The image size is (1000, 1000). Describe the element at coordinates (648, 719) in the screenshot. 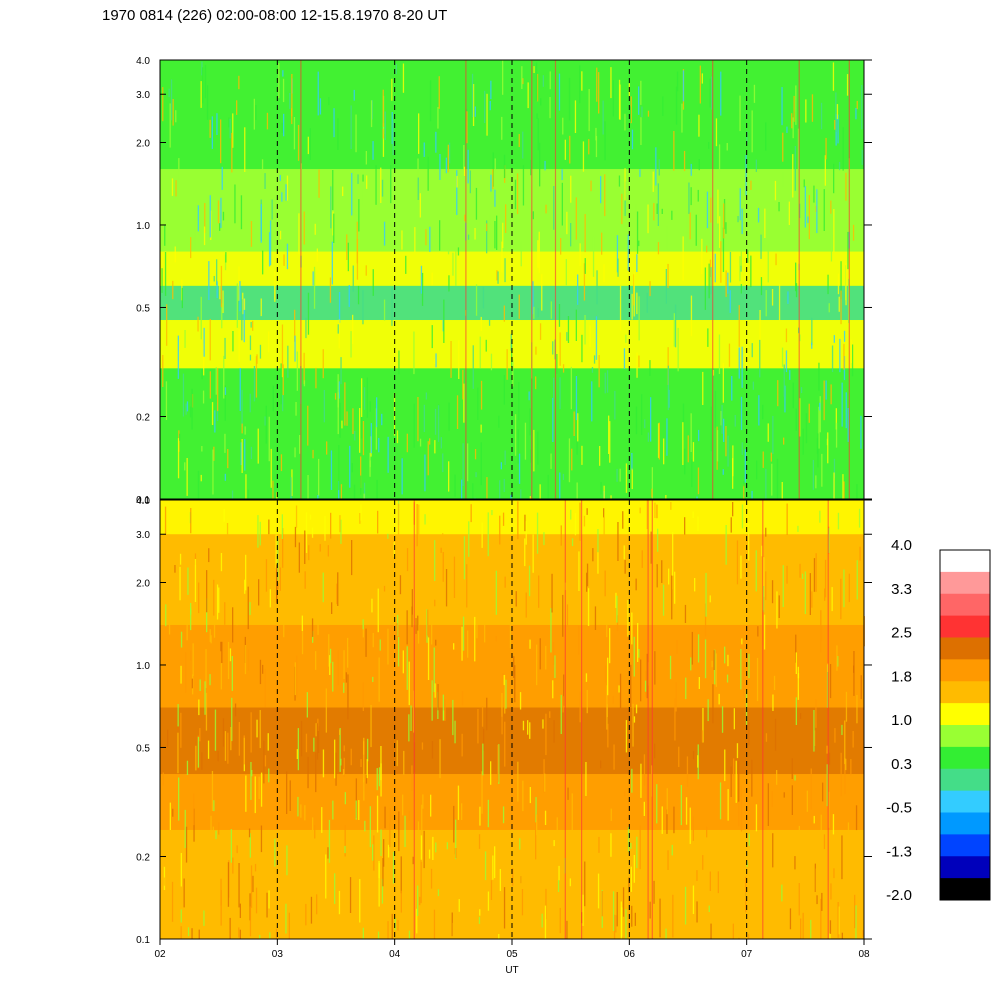

I see `bottom-spike-line` at that location.